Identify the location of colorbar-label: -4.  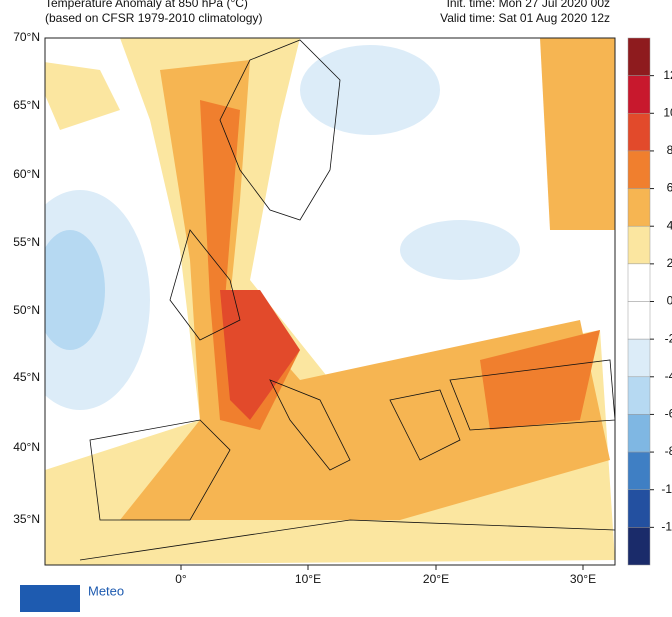
(668, 376).